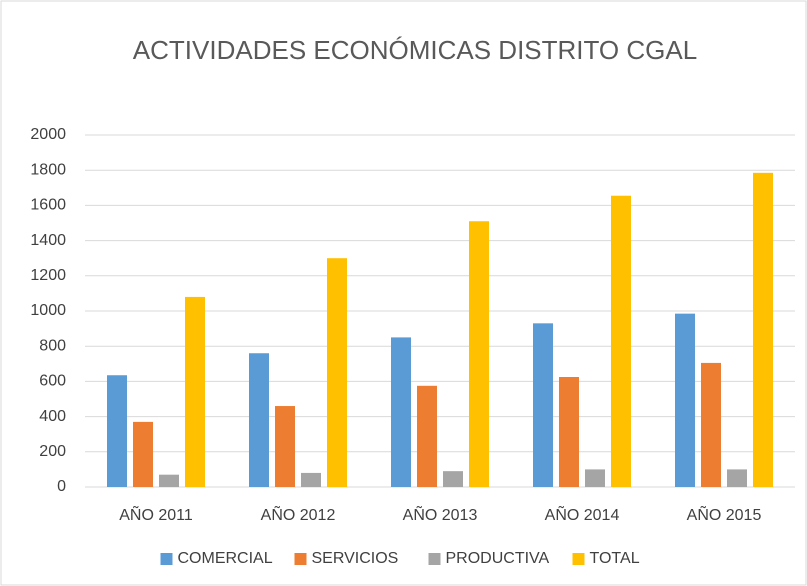  Describe the element at coordinates (48, 134) in the screenshot. I see `y-tick-label: 2000` at that location.